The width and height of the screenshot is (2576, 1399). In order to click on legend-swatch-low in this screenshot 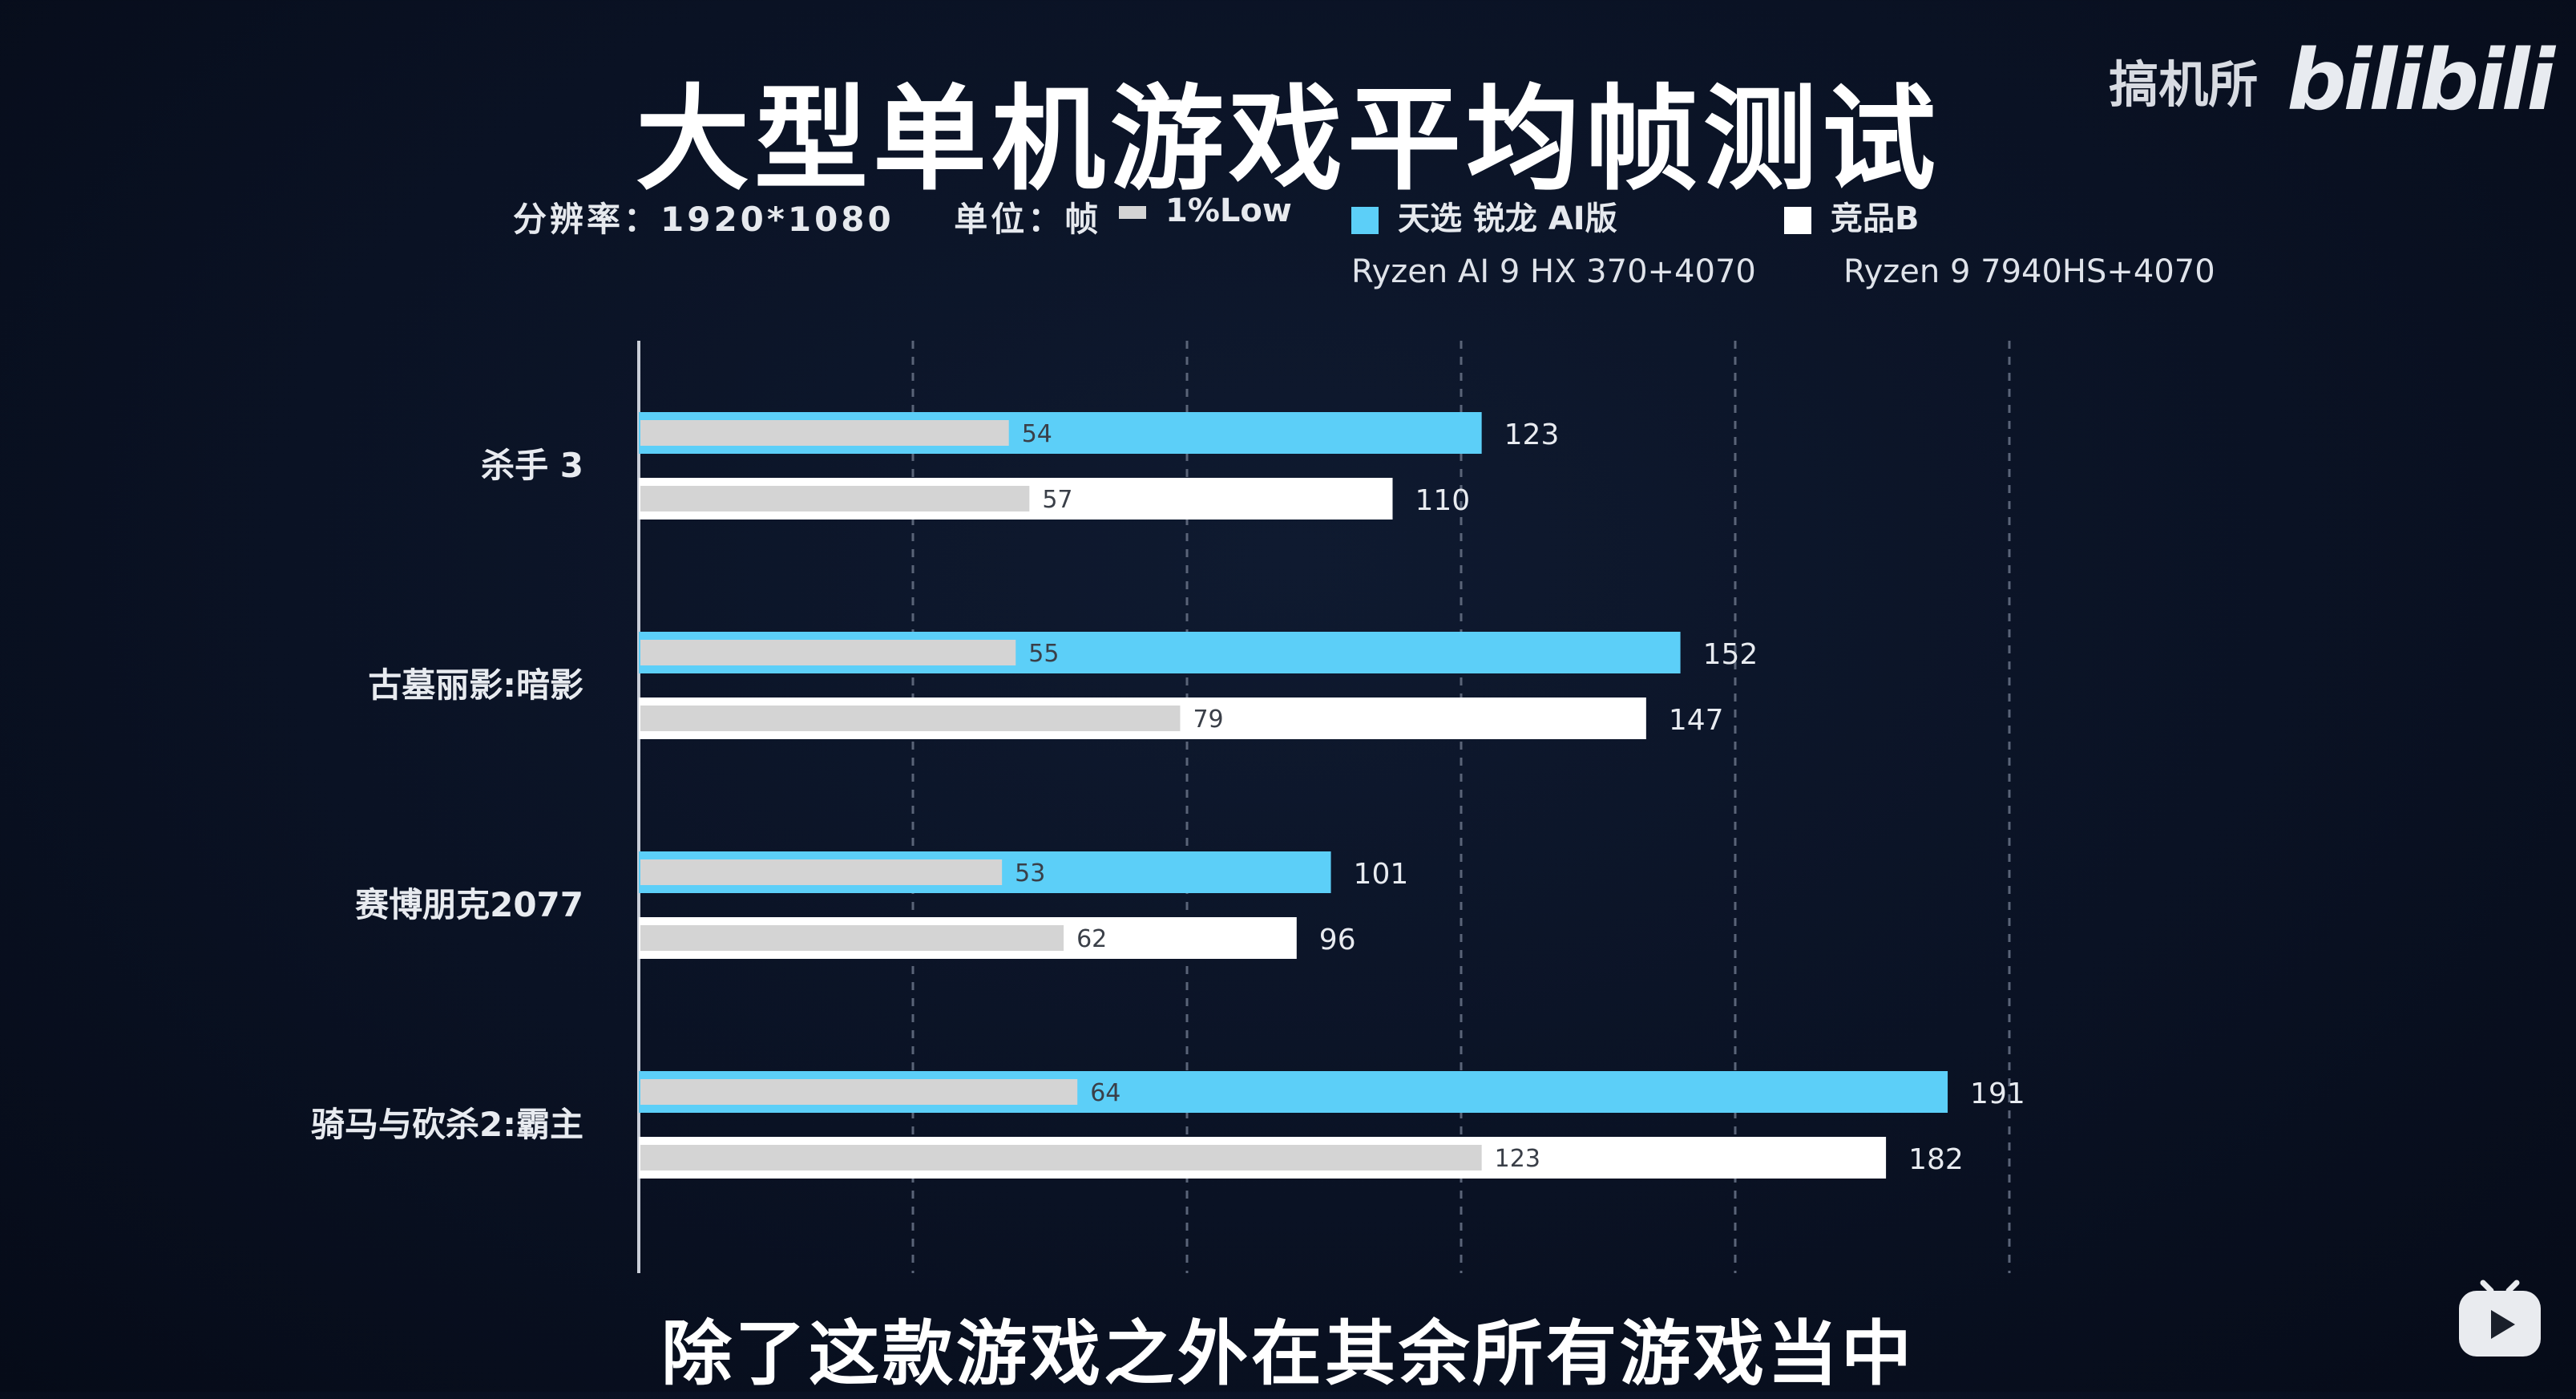, I will do `click(1133, 213)`.